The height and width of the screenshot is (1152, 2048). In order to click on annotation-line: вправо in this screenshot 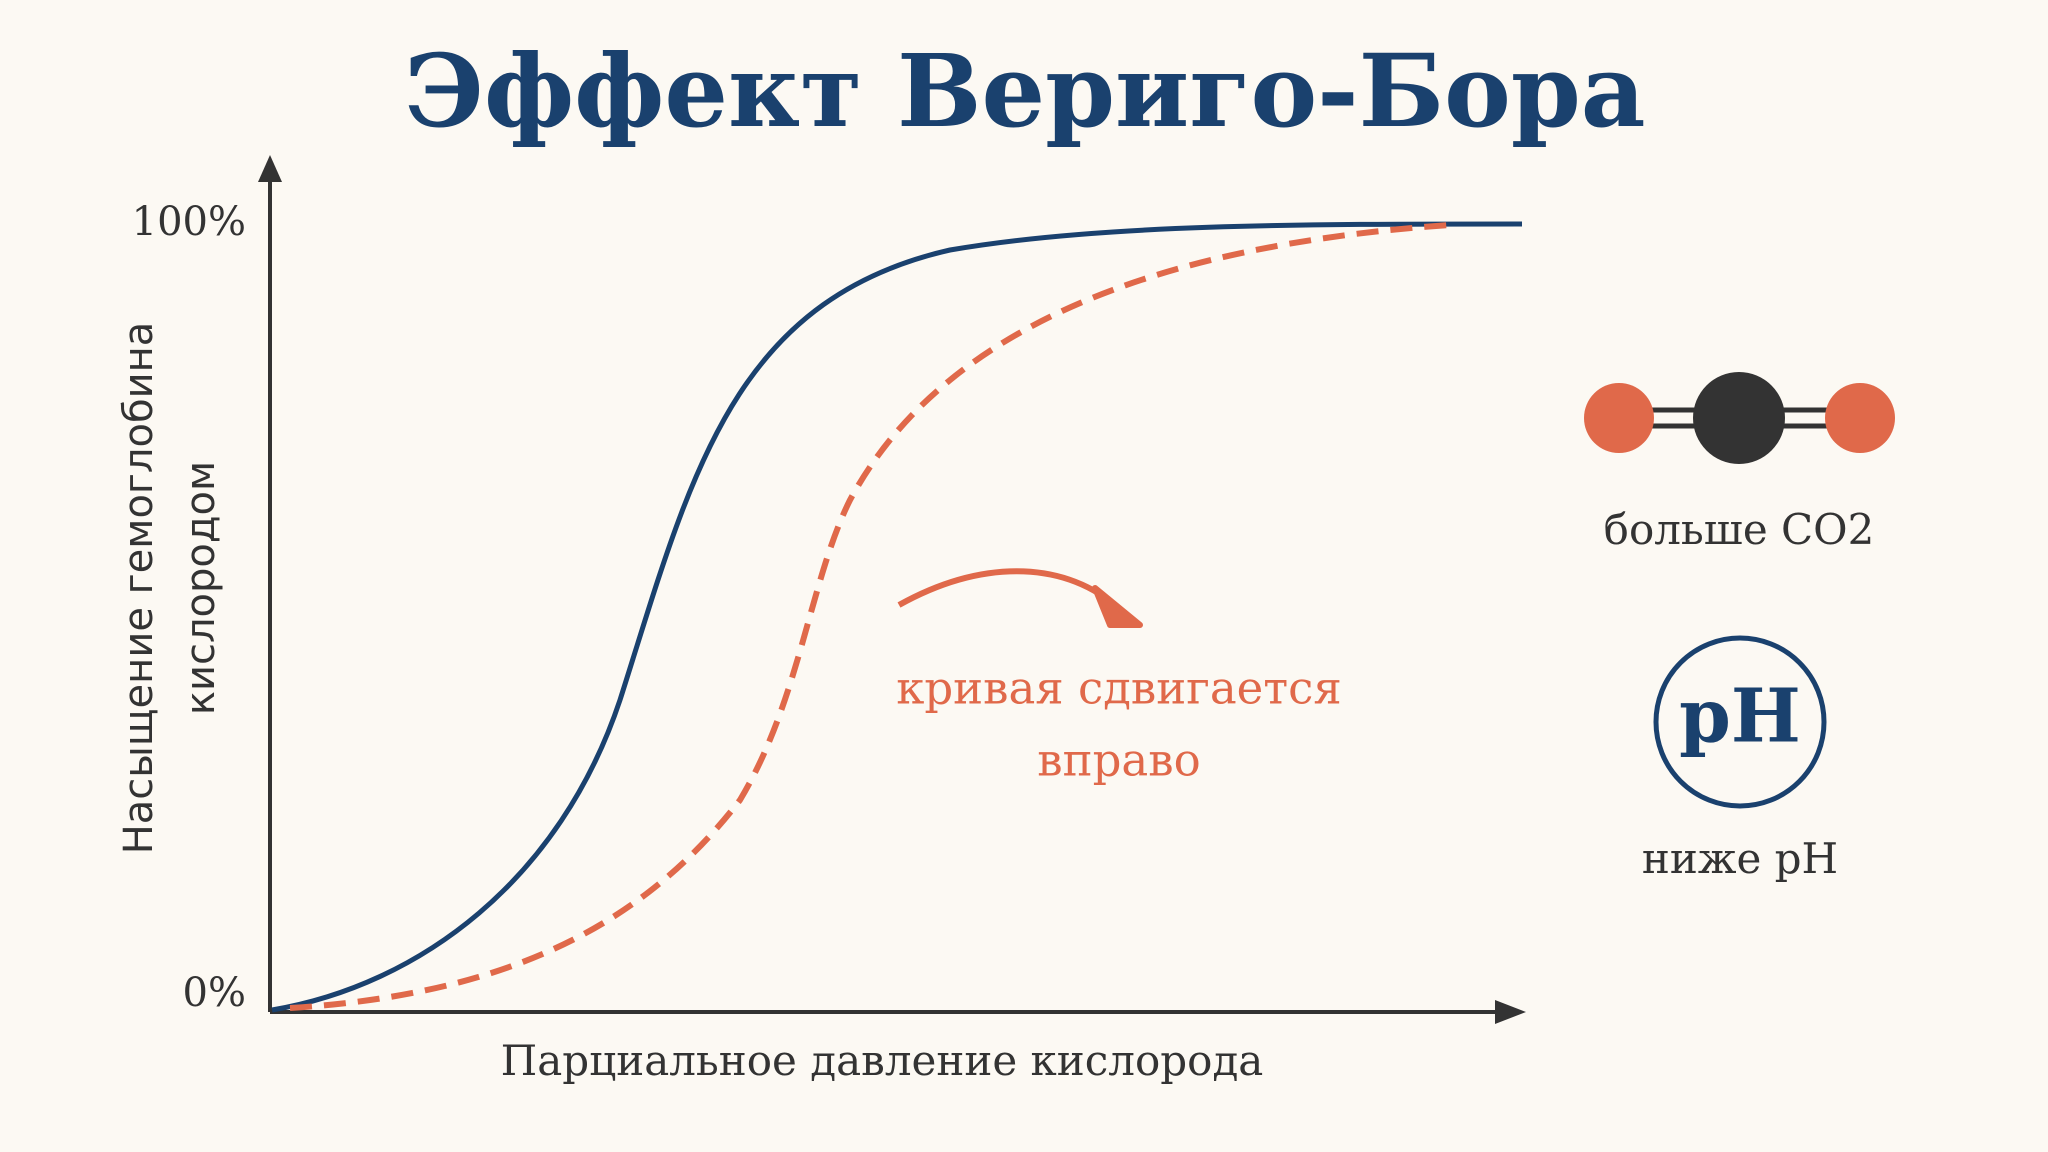, I will do `click(1118, 760)`.